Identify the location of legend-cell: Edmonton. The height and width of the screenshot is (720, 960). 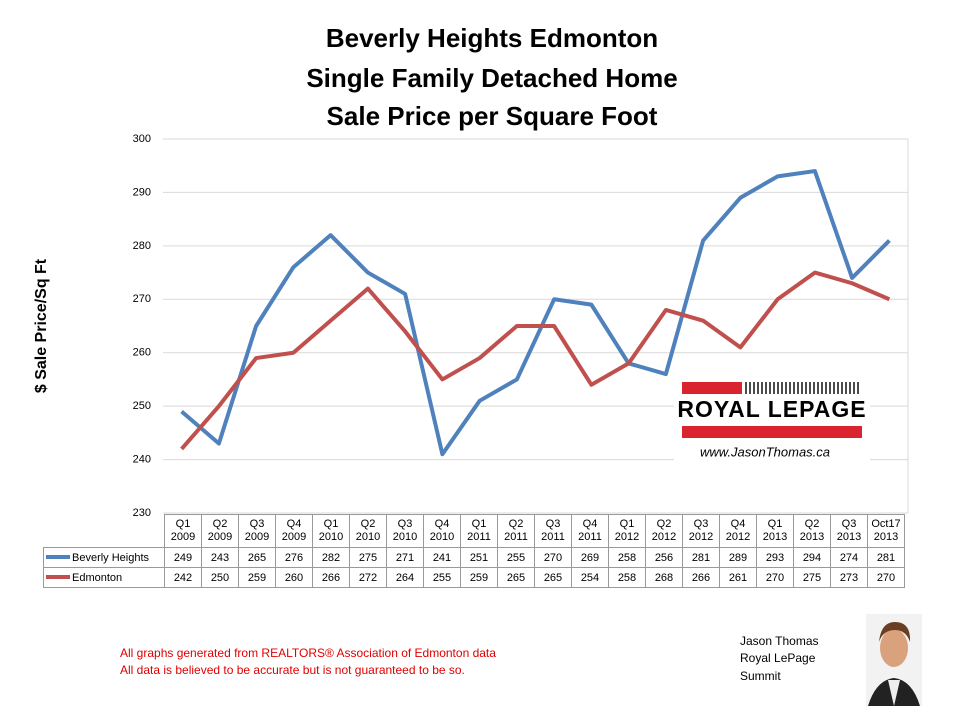
(104, 577).